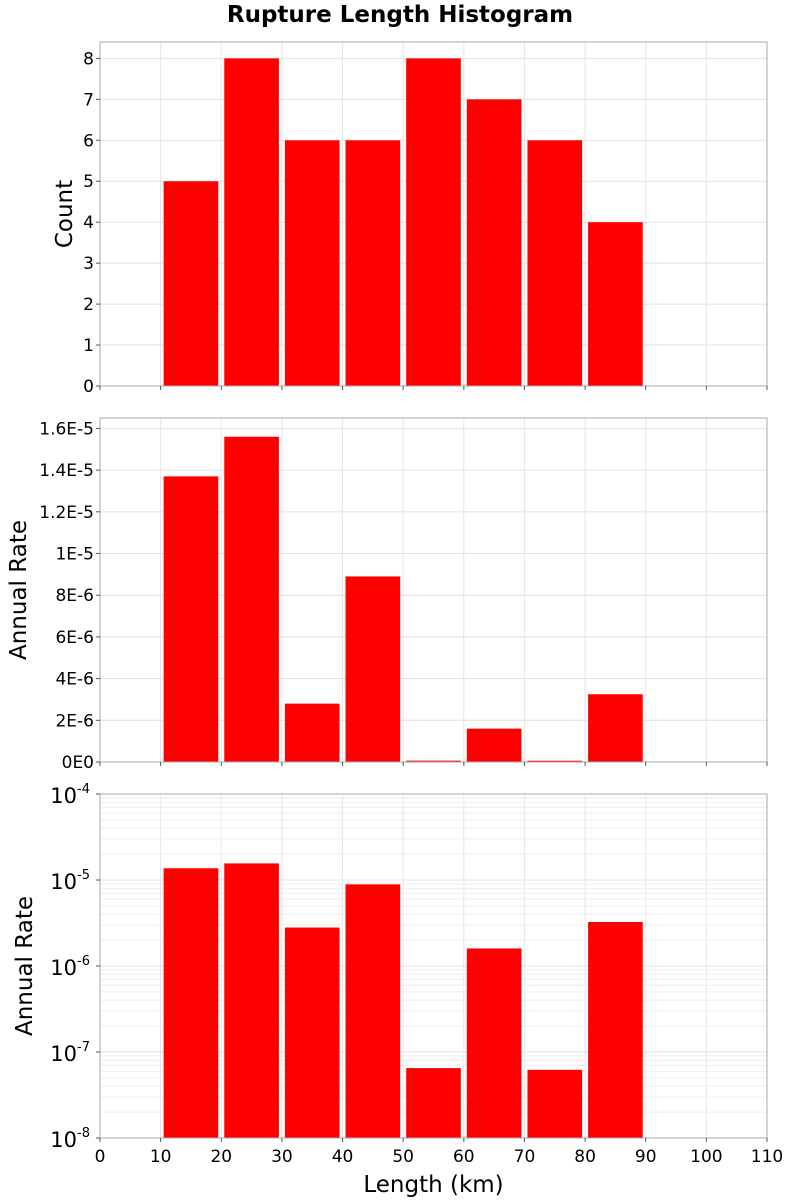 The image size is (800, 1200). Describe the element at coordinates (78, 763) in the screenshot. I see `y-tick-label: 0E0` at that location.